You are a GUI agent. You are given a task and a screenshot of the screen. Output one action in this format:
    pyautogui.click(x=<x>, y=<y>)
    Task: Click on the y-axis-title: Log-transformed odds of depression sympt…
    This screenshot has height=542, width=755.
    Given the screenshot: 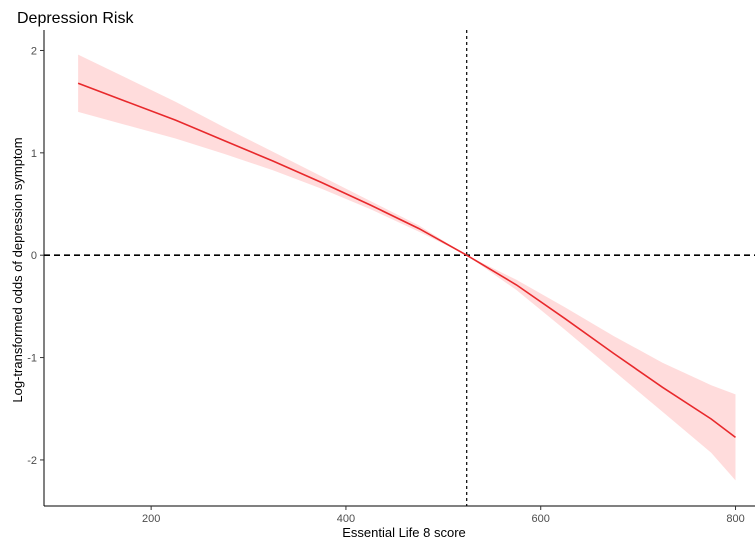 What is the action you would take?
    pyautogui.click(x=17, y=269)
    